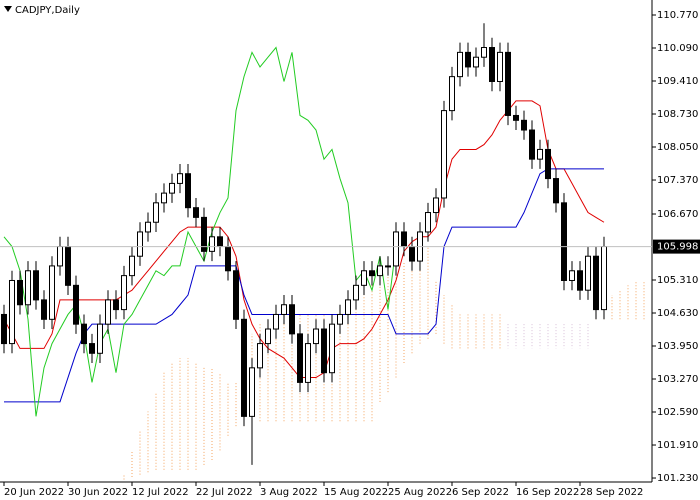  What do you see at coordinates (677, 114) in the screenshot?
I see `y-tick-label: 108.730` at bounding box center [677, 114].